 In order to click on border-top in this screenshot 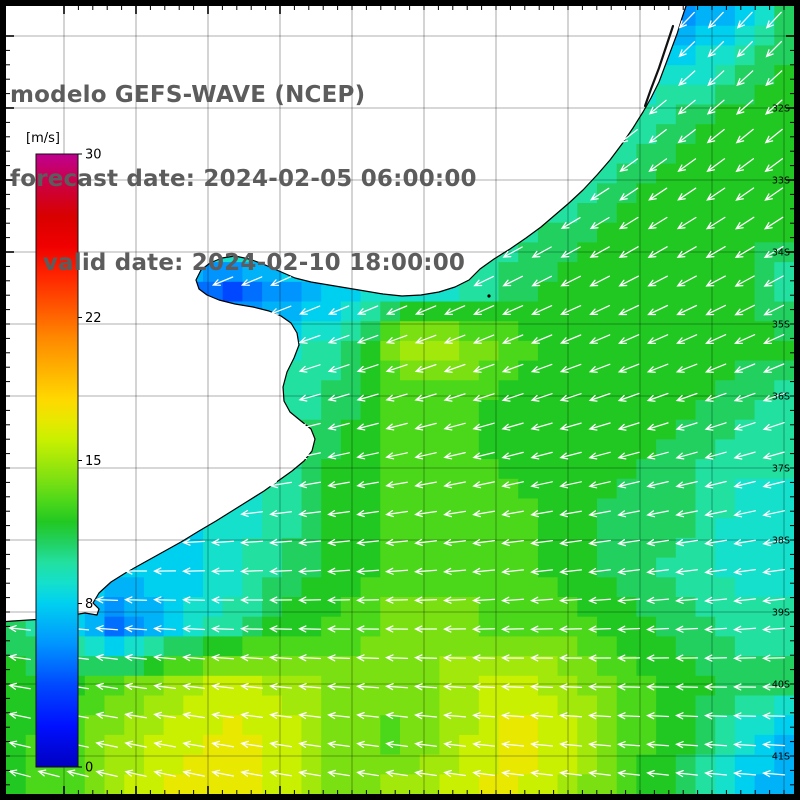, I will do `click(400, 3)`.